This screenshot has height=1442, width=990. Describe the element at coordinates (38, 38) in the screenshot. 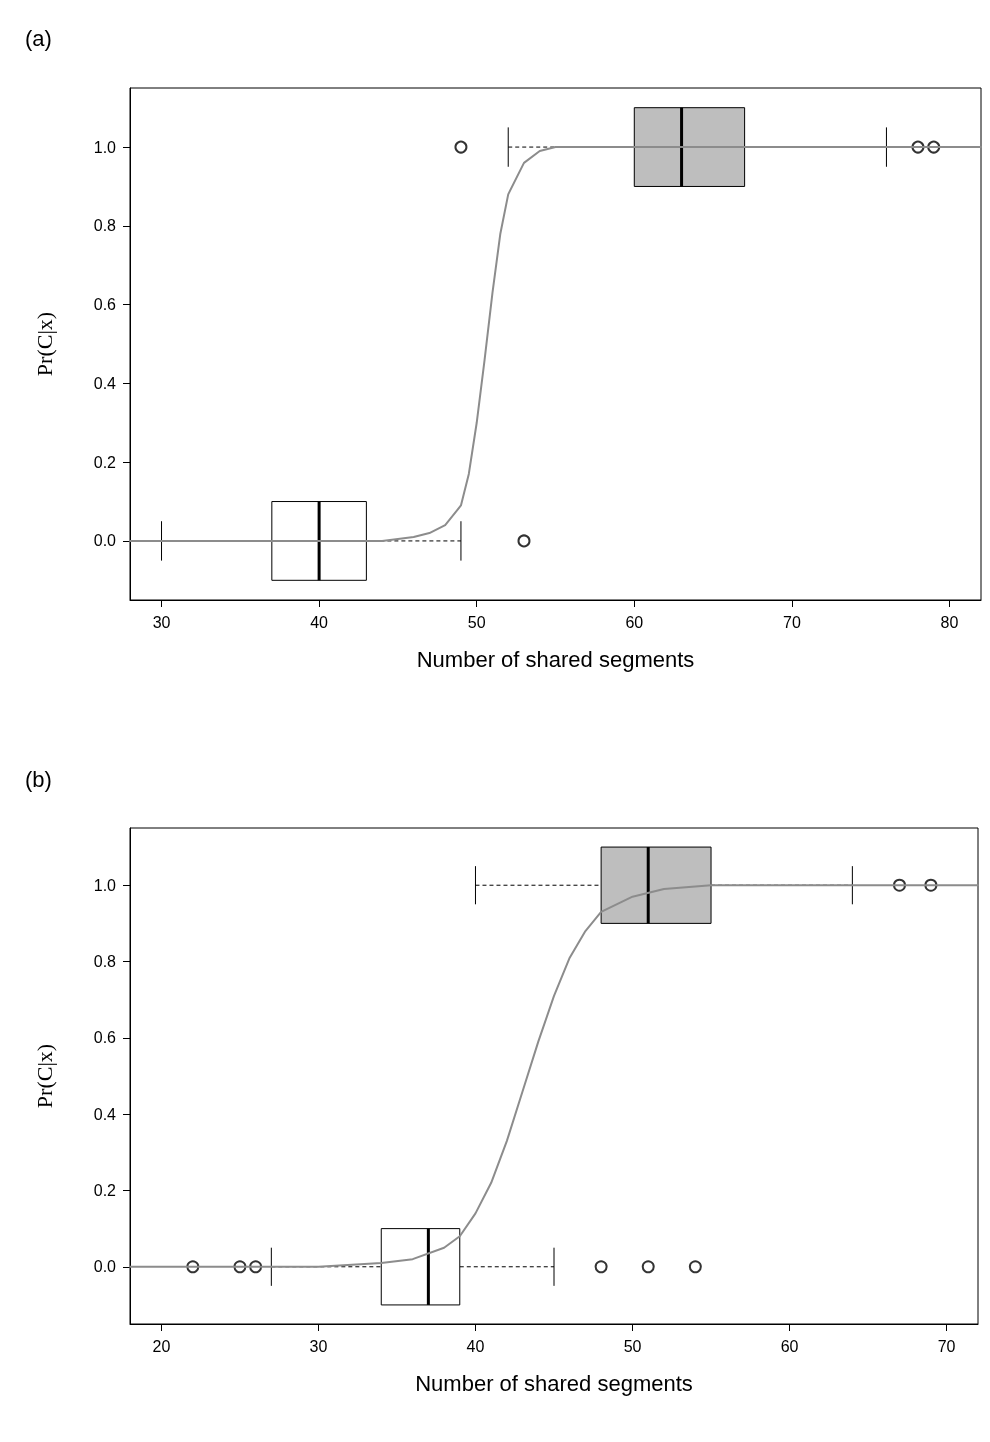

I see `chart-title: (a)` at that location.